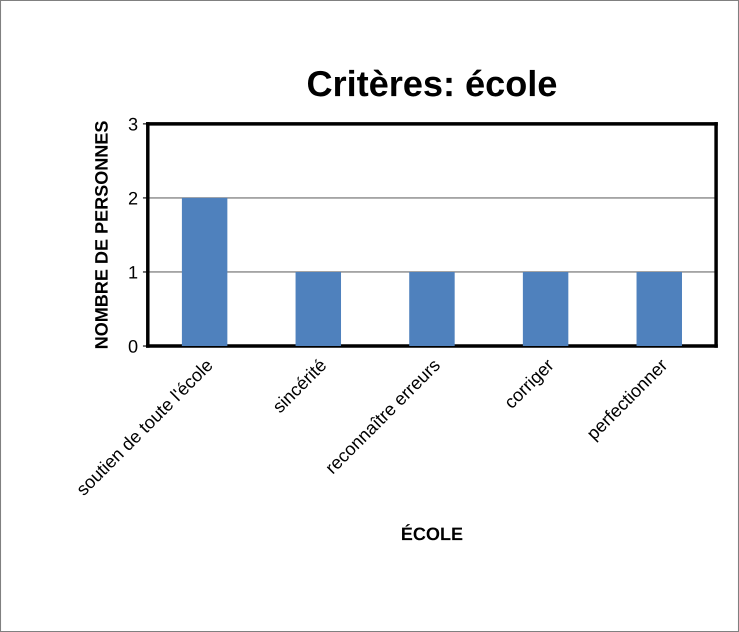 The width and height of the screenshot is (739, 632). Describe the element at coordinates (432, 83) in the screenshot. I see `chart-title: Critères: école` at that location.